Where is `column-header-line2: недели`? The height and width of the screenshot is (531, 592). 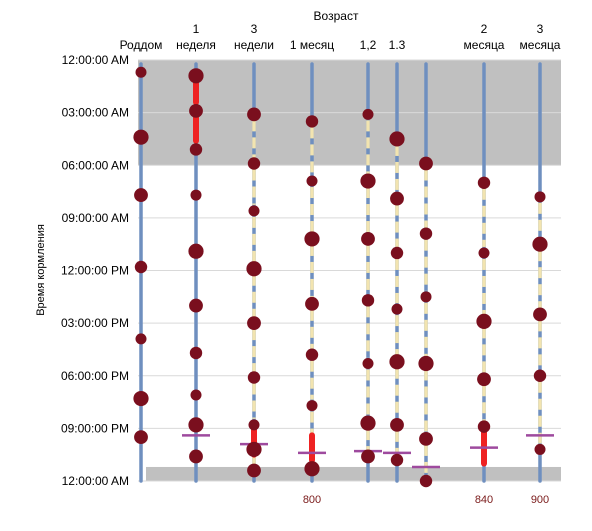
column-header-line2: недели is located at coordinates (254, 45).